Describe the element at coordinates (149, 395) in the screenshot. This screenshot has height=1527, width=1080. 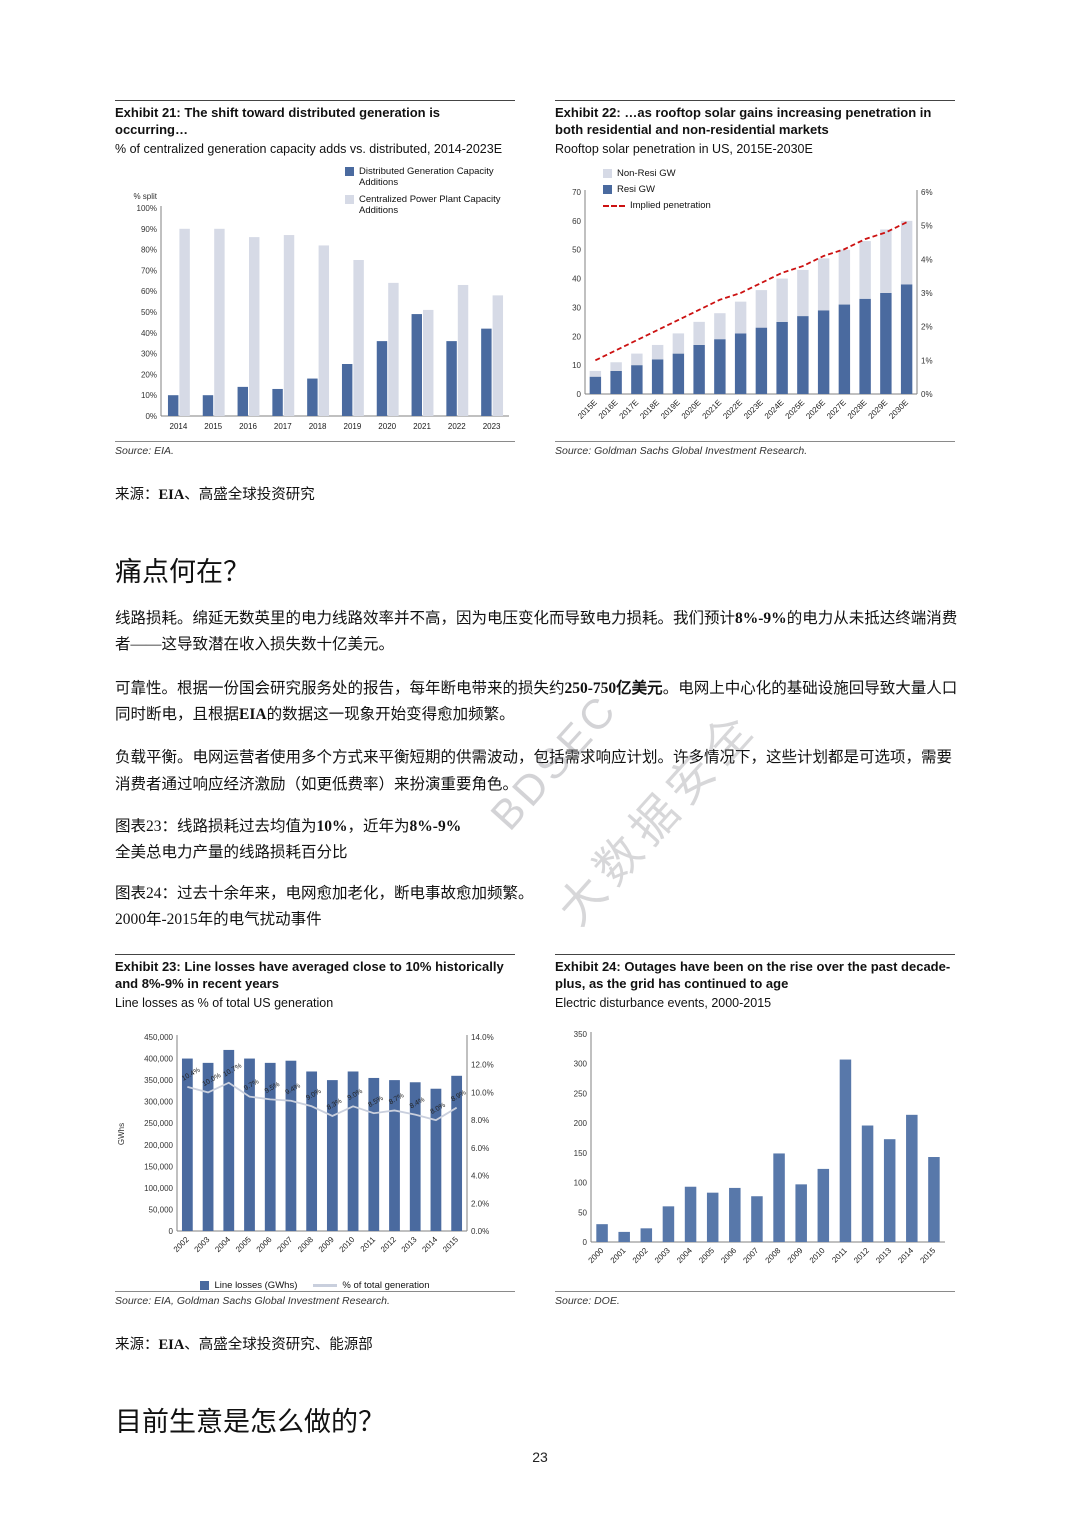
I see `svg-text: 10%` at that location.